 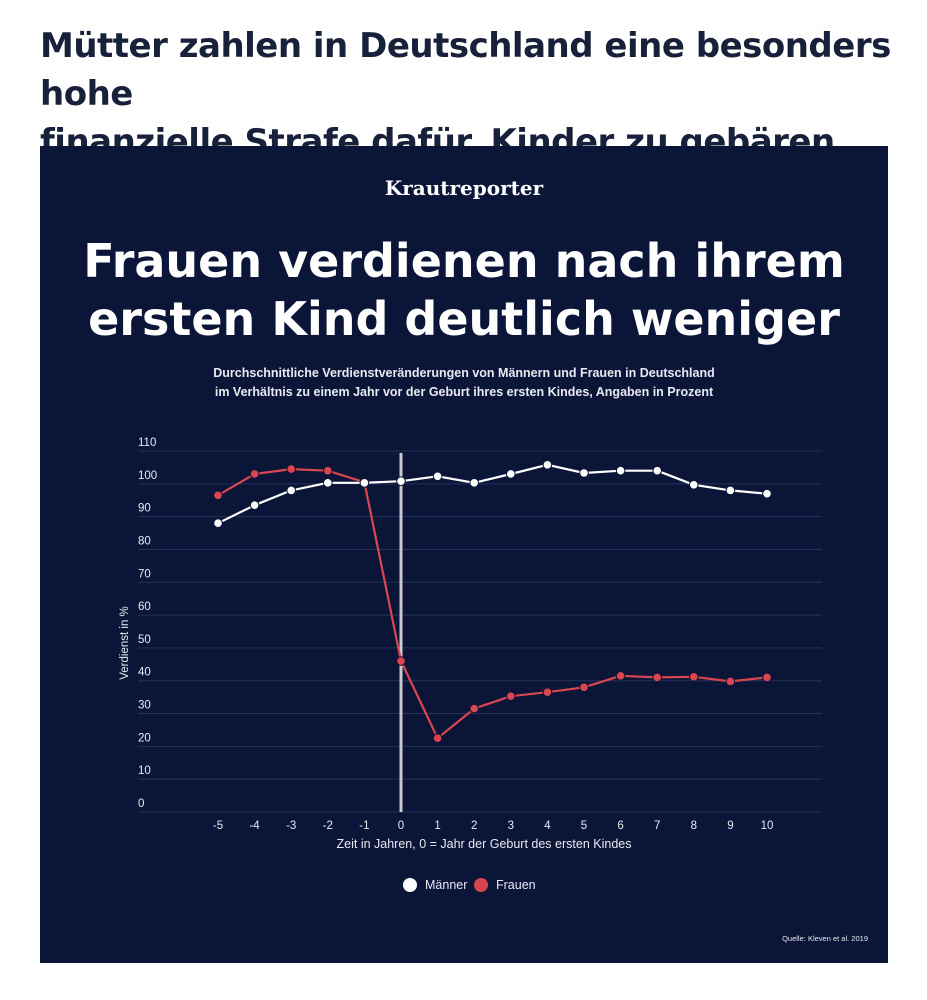 I want to click on y-axis-label: Verdienst in %, so click(x=125, y=643).